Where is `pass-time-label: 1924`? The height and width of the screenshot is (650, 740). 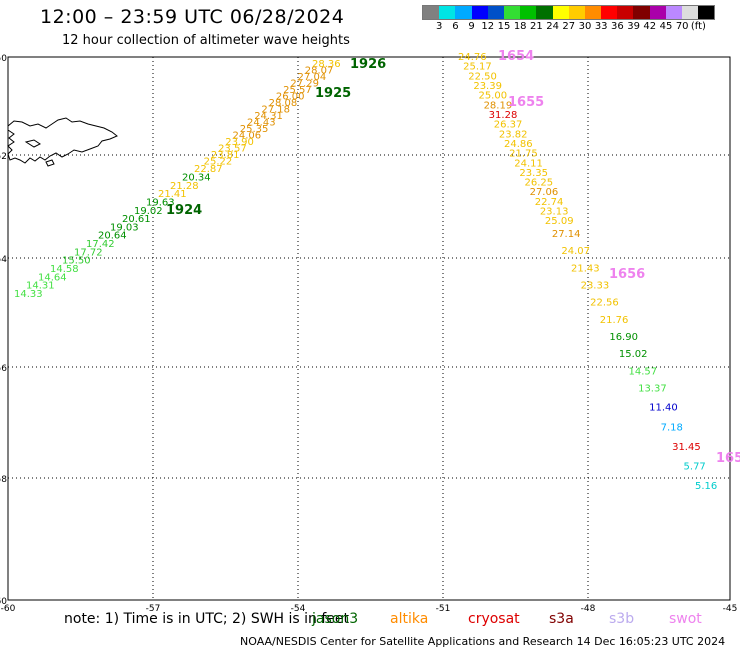
pass-time-label: 1924 is located at coordinates (184, 210).